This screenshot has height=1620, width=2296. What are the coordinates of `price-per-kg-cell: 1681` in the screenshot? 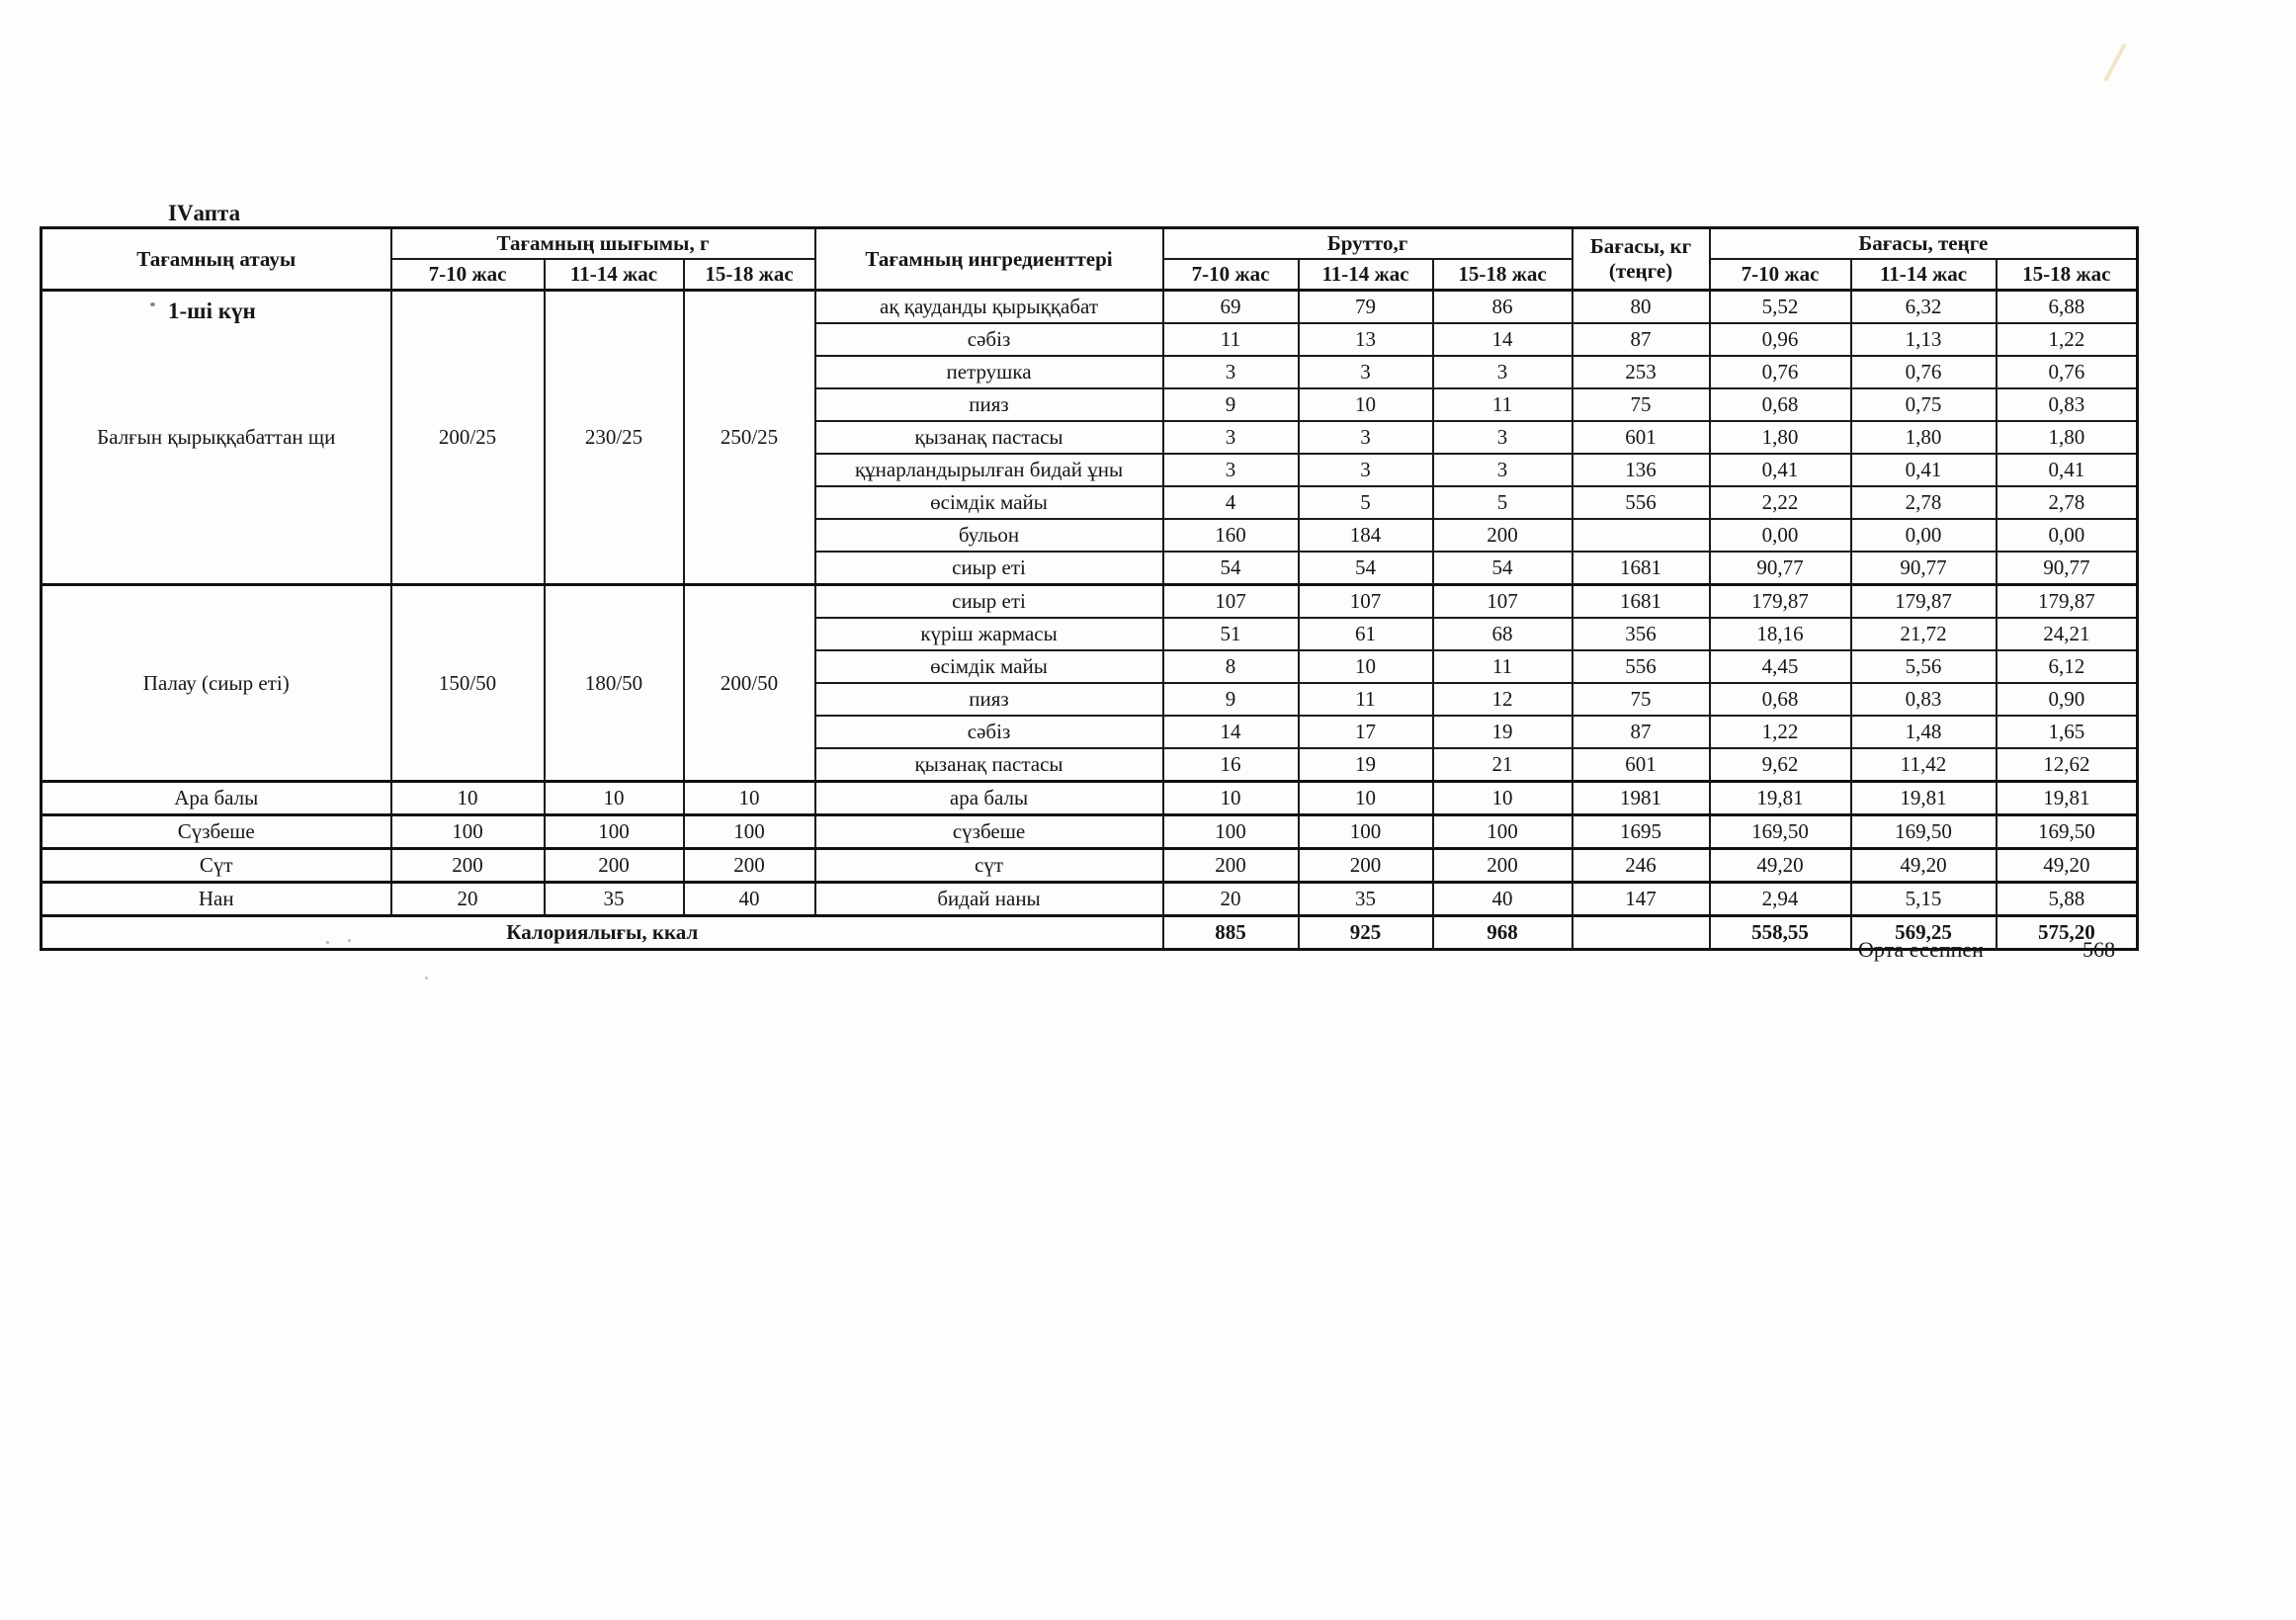 It's located at (1641, 568).